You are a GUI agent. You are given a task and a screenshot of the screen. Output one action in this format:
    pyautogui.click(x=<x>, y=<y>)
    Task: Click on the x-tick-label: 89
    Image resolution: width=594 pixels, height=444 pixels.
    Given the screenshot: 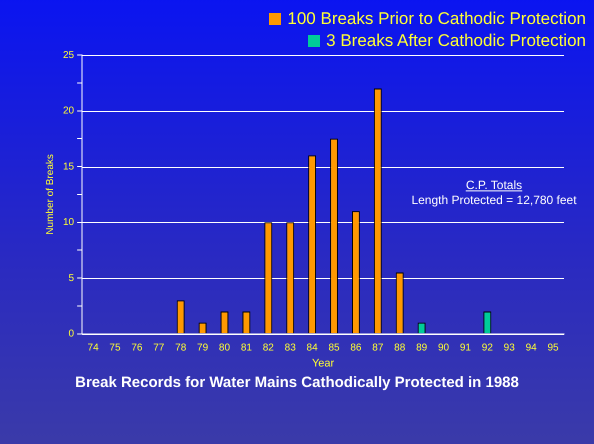 What is the action you would take?
    pyautogui.click(x=422, y=348)
    